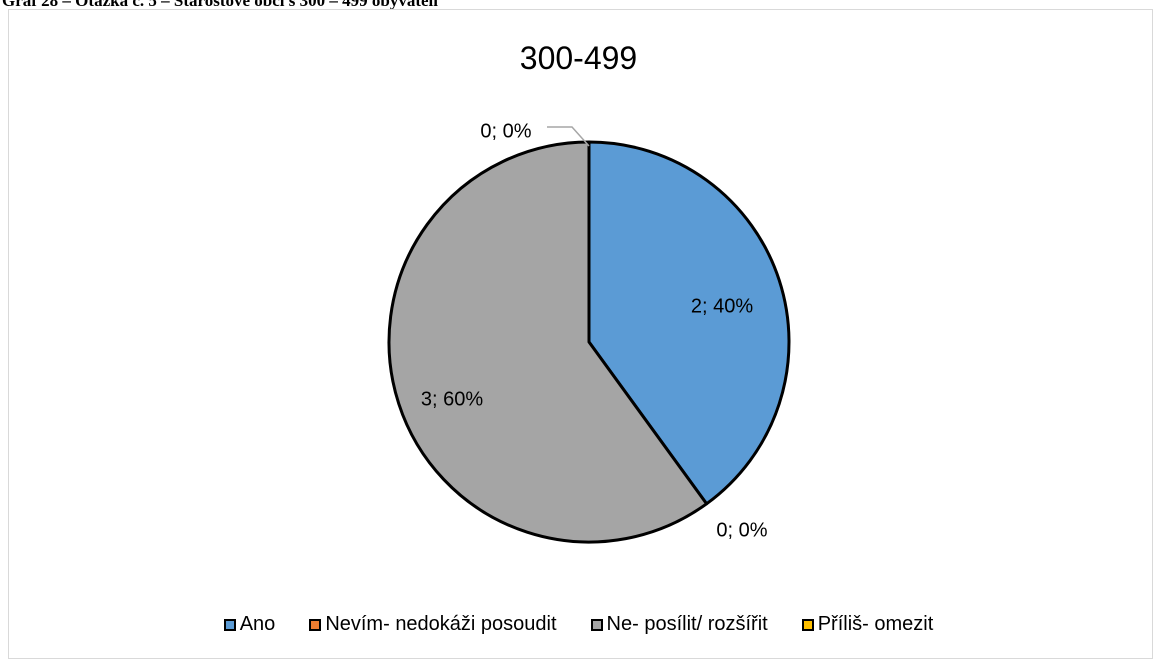 The image size is (1157, 662). I want to click on legend-item-ano: Ano, so click(249, 624).